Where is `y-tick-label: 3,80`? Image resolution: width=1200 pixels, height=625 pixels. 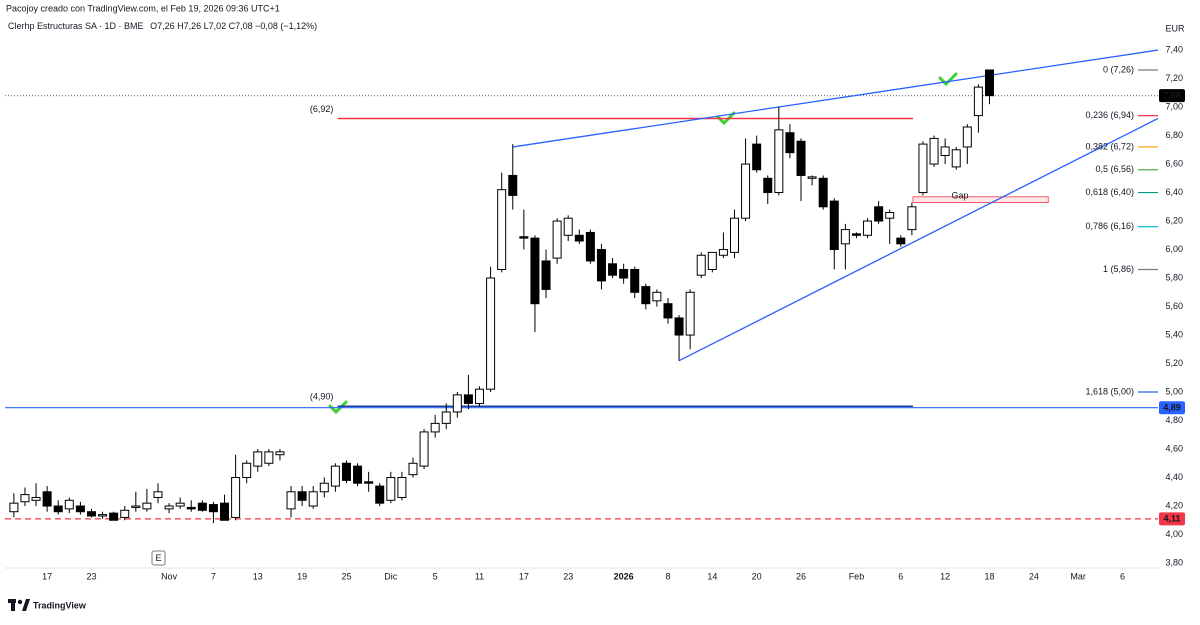 y-tick-label: 3,80 is located at coordinates (1174, 562).